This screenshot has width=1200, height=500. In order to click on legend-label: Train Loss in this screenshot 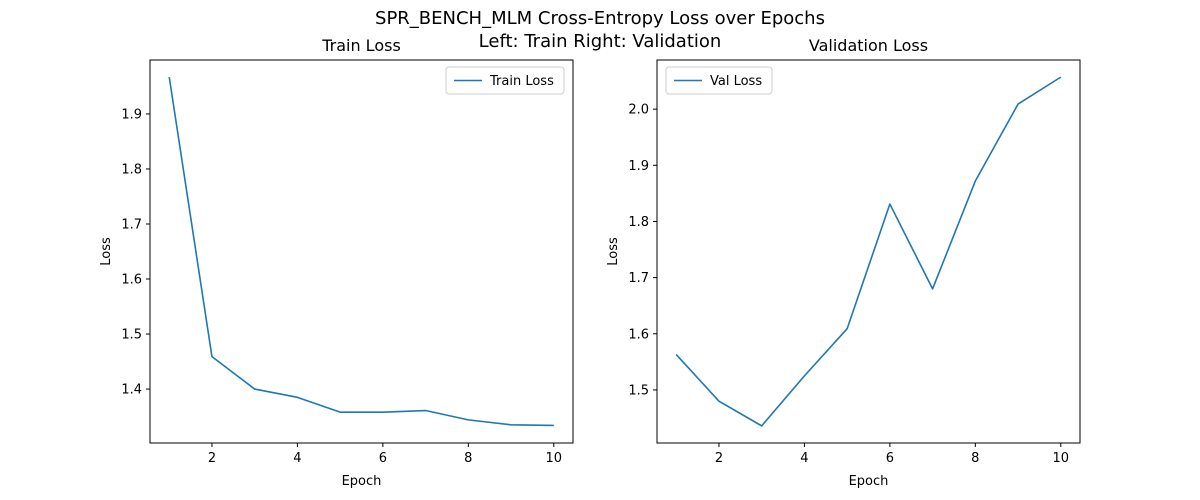, I will do `click(521, 81)`.